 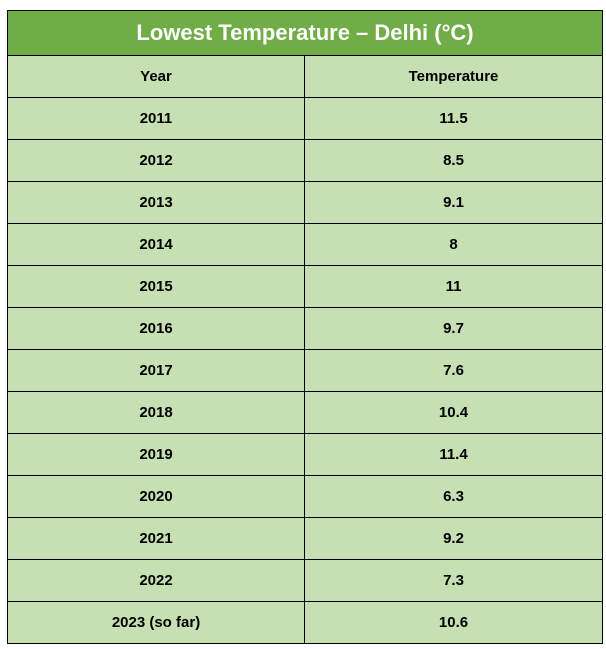 I want to click on header-row: Year Temperature, so click(x=305, y=76).